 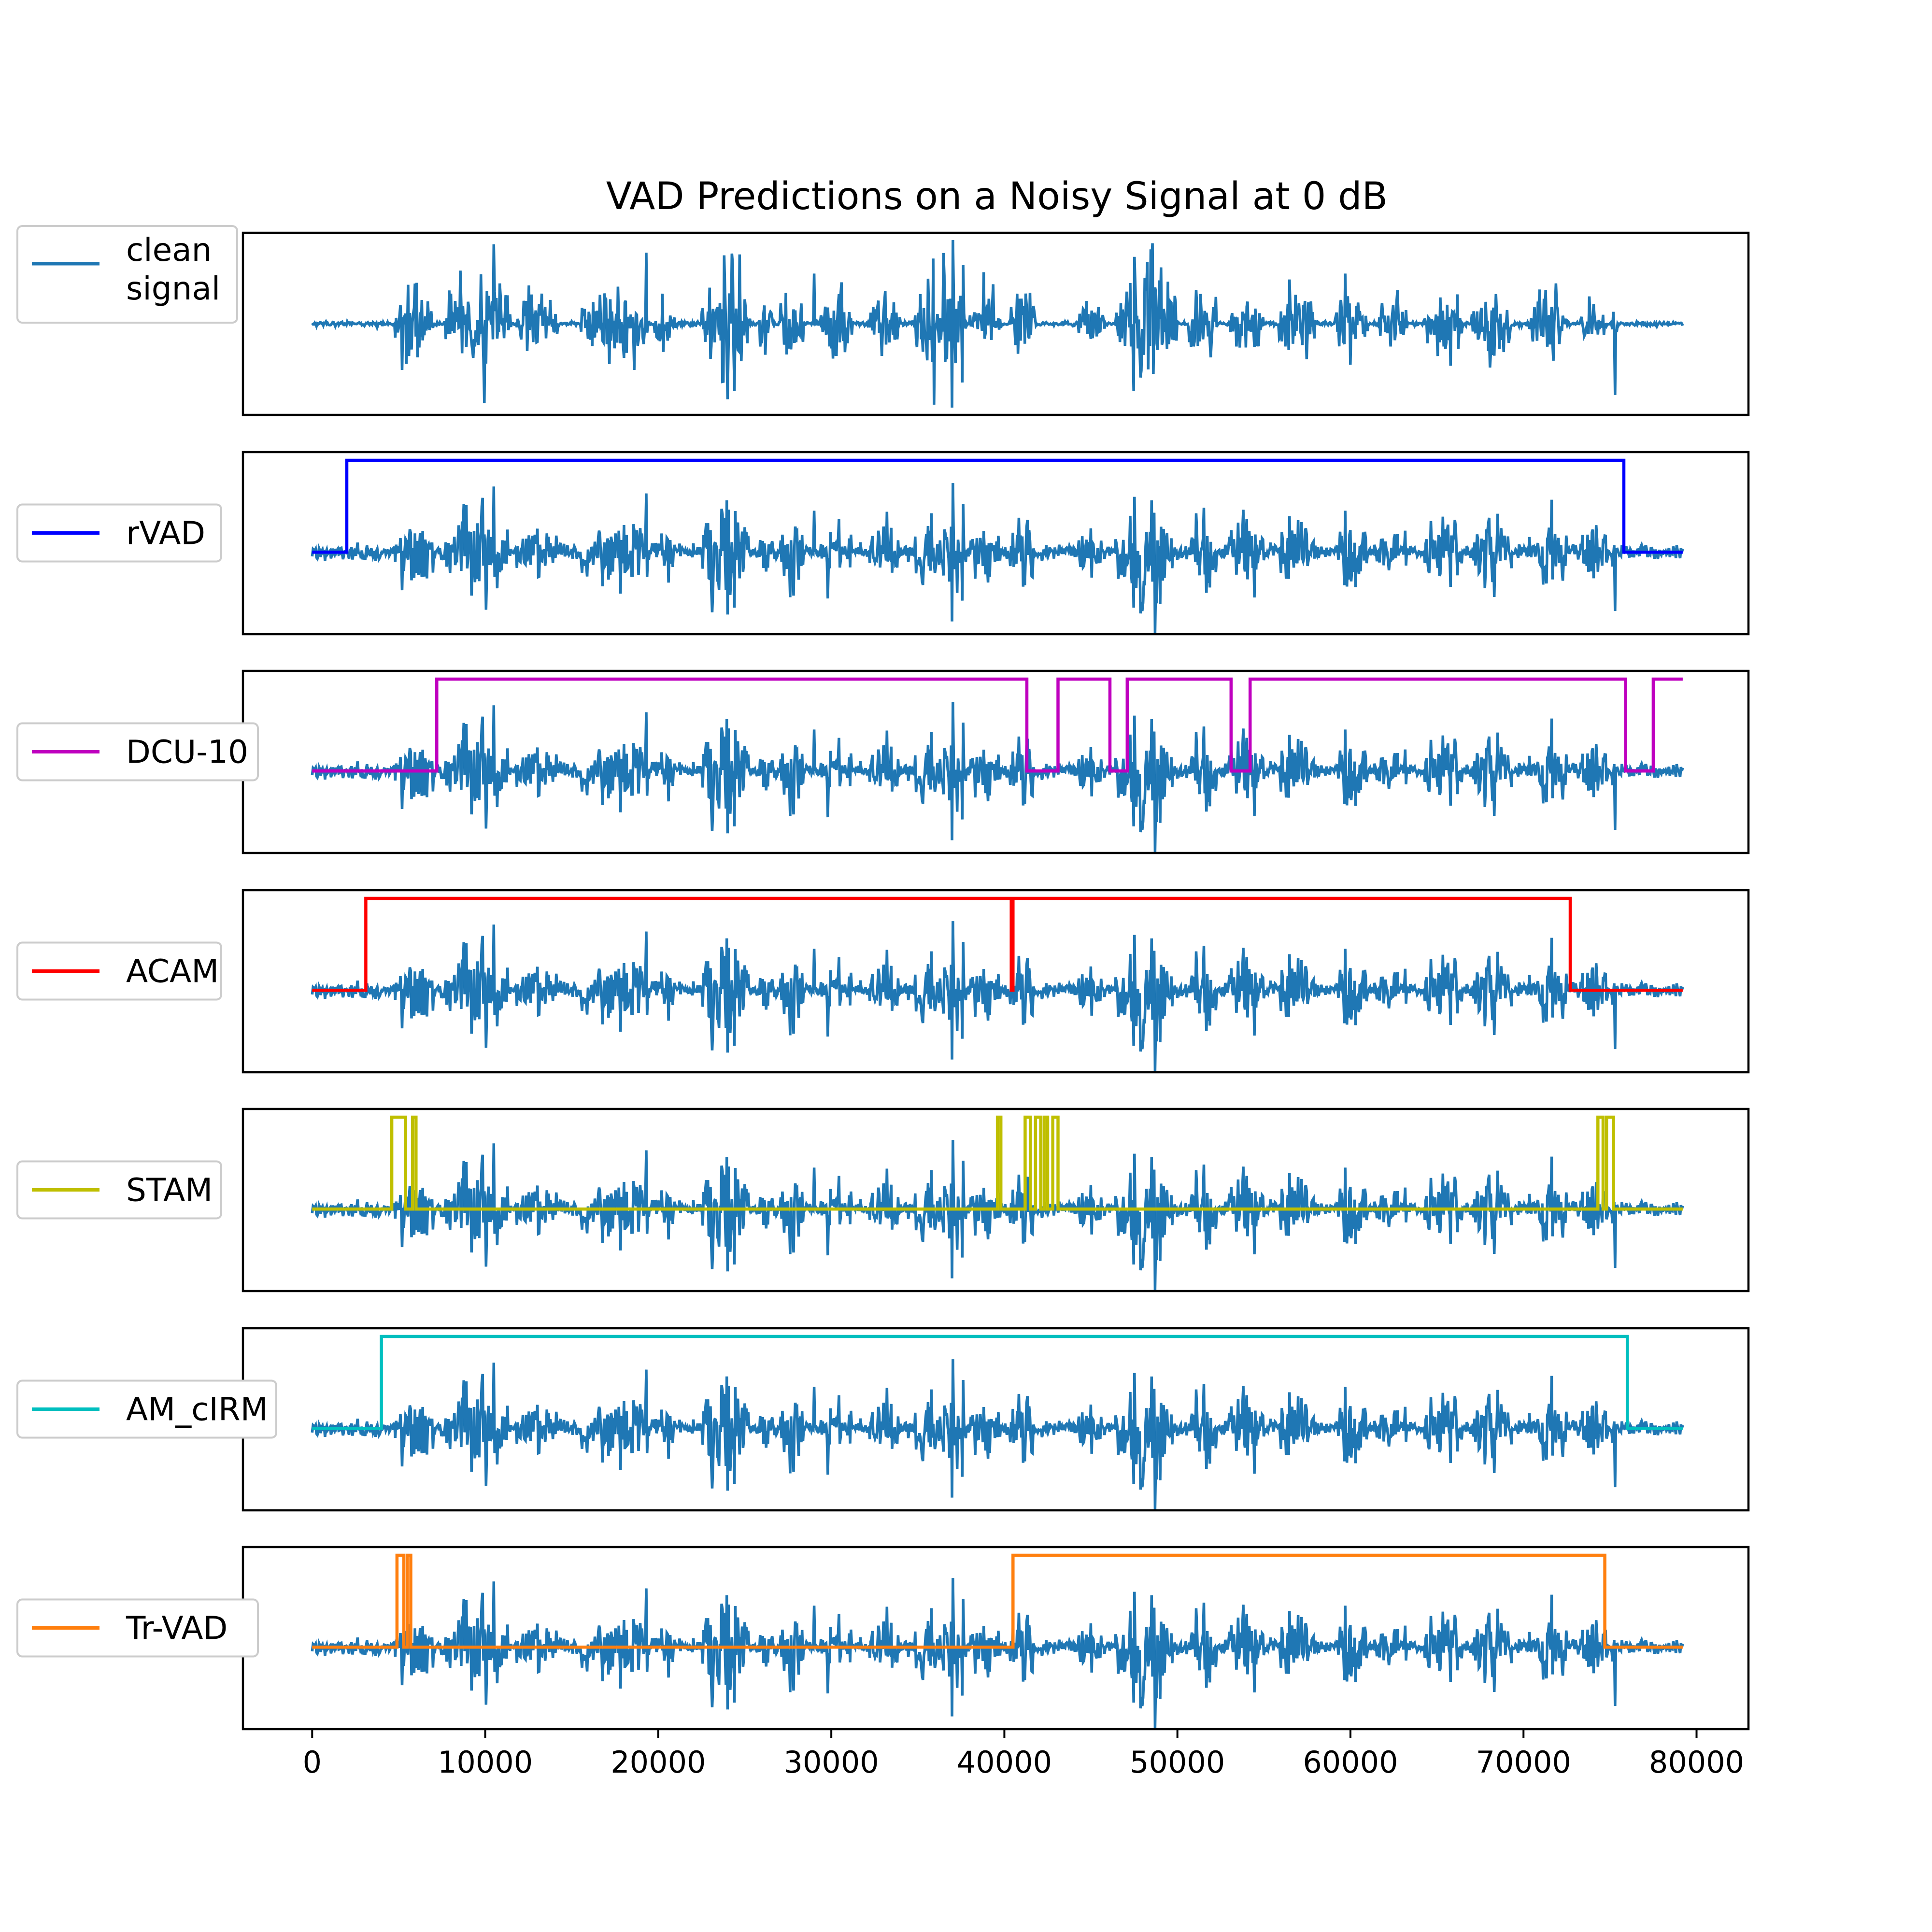 What do you see at coordinates (1350, 1762) in the screenshot?
I see `x-tick-label-6: 60000` at bounding box center [1350, 1762].